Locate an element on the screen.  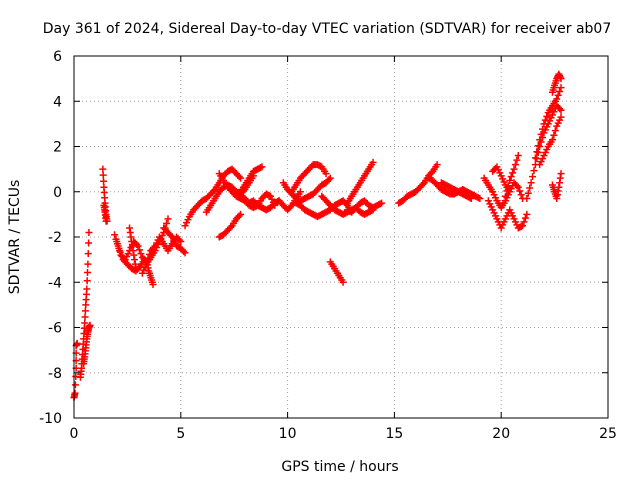
series-pass-a is located at coordinates (75, 370).